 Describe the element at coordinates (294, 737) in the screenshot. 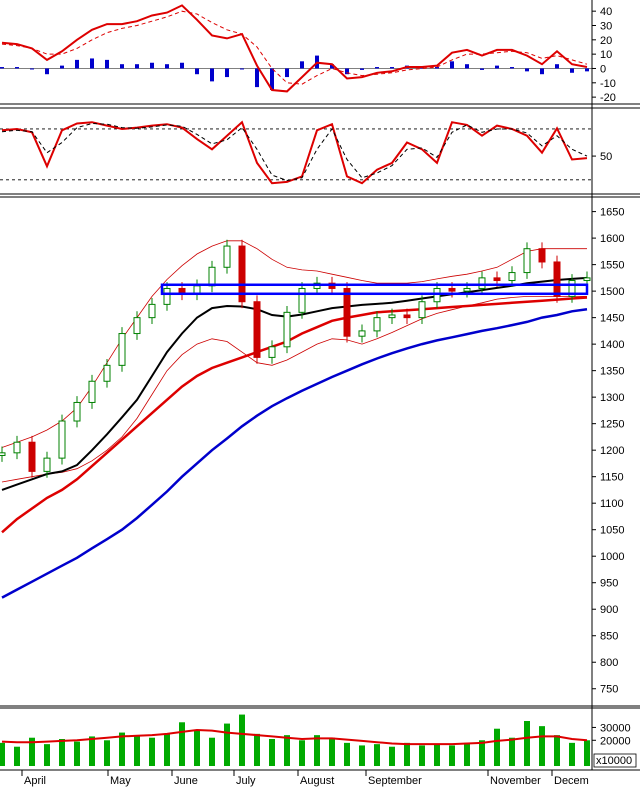

I see `volume-ma-line` at that location.